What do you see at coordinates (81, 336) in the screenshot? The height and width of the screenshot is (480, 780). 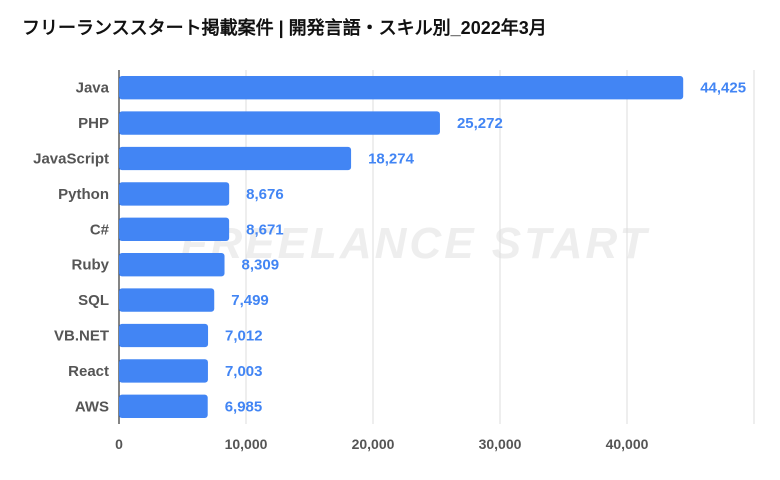 I see `y-tick-label: VB.NET` at bounding box center [81, 336].